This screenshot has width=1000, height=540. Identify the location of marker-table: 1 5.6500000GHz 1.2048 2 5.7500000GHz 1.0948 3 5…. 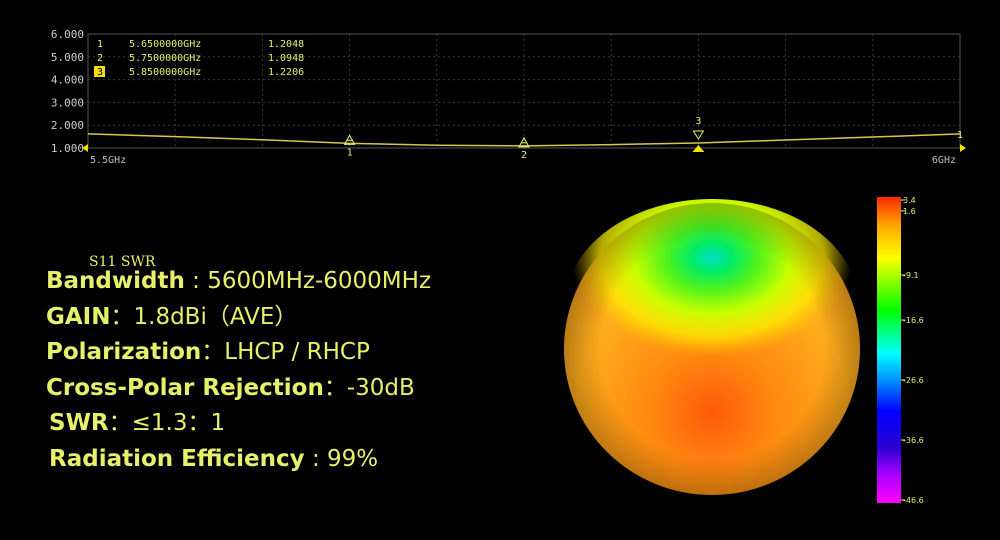
(199, 58).